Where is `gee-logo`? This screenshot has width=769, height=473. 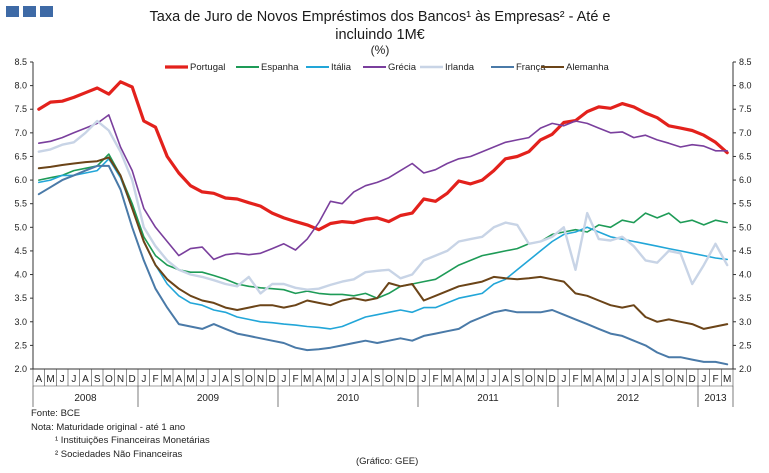 gee-logo is located at coordinates (29, 11).